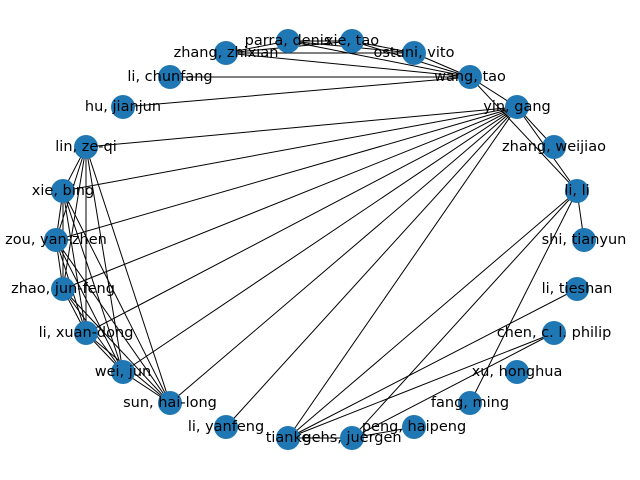 The width and height of the screenshot is (640, 480). I want to click on edge-wang-parra, so click(379, 59).